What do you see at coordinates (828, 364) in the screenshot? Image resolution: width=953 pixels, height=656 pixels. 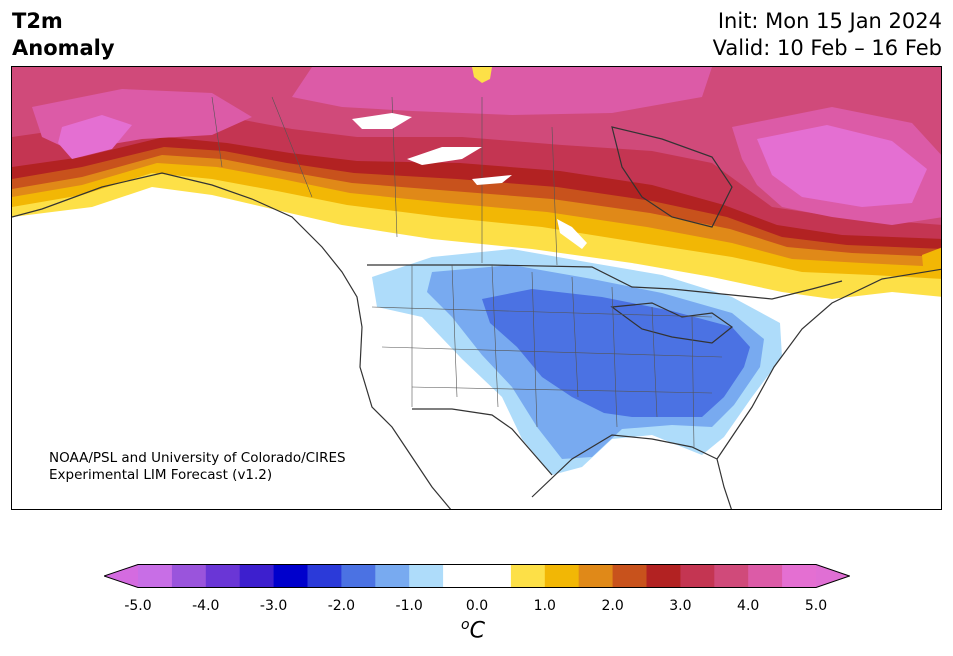 I see `atlantic-coastline` at bounding box center [828, 364].